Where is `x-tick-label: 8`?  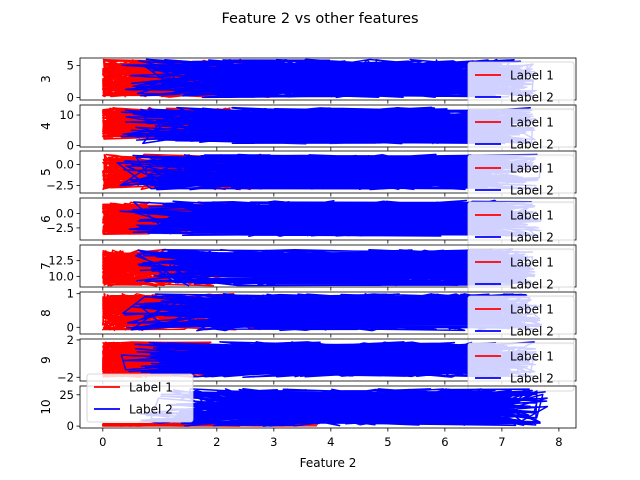
x-tick-label: 8 is located at coordinates (558, 442).